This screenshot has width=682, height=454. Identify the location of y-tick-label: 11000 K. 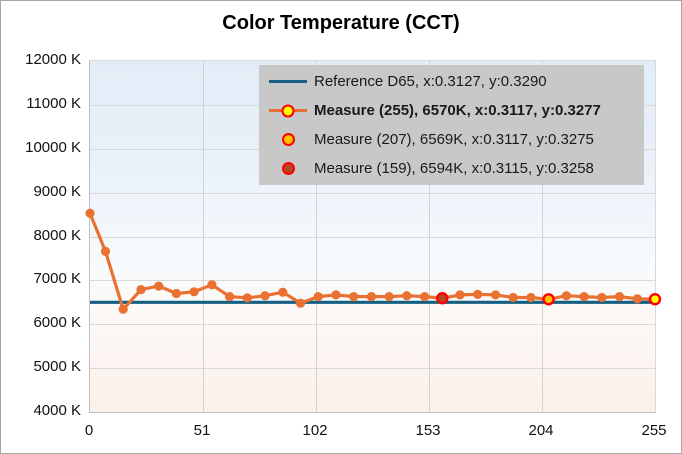
(53, 103).